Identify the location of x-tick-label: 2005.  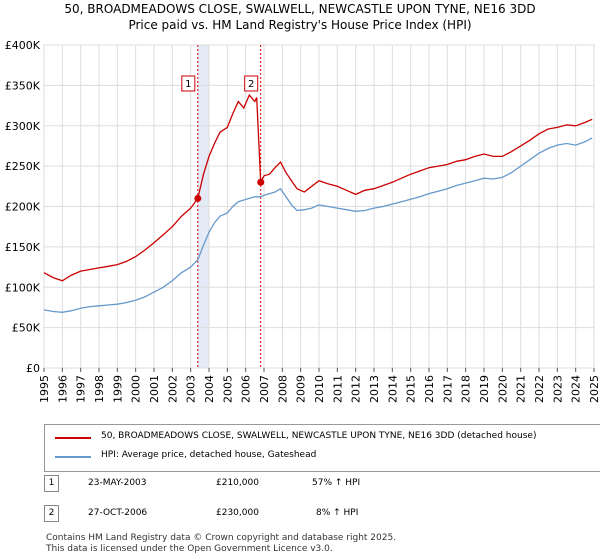
(227, 389).